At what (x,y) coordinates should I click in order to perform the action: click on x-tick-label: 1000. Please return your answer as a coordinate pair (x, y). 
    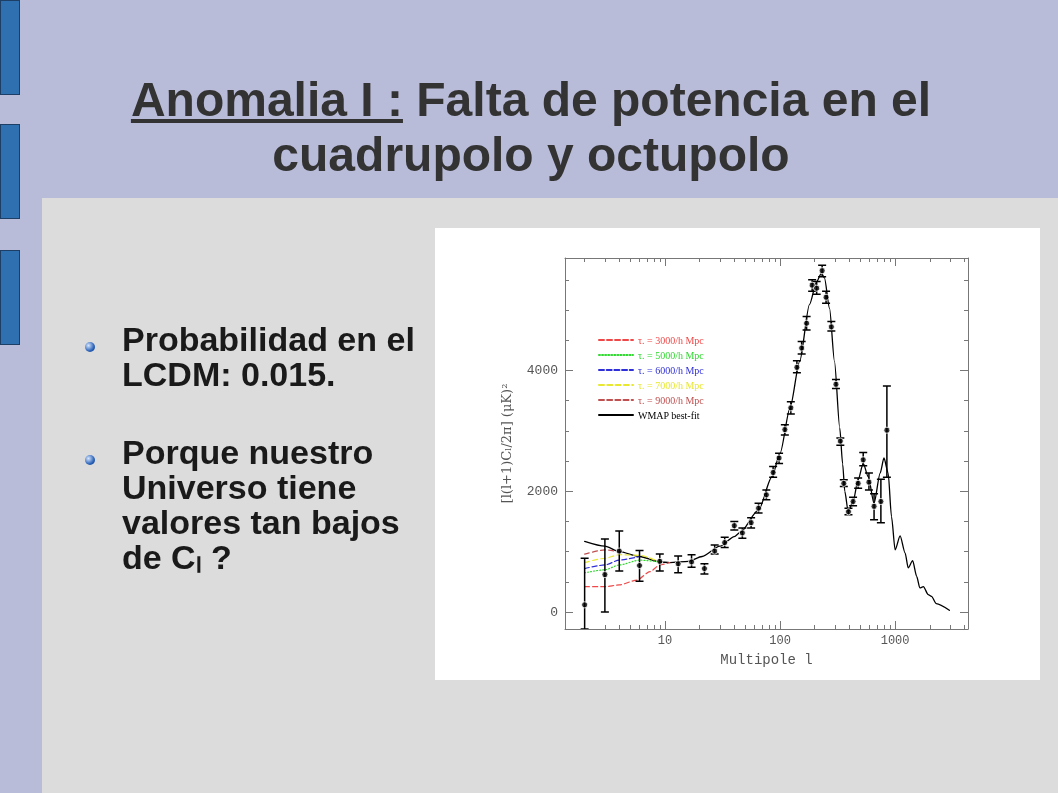
    Looking at the image, I should click on (895, 641).